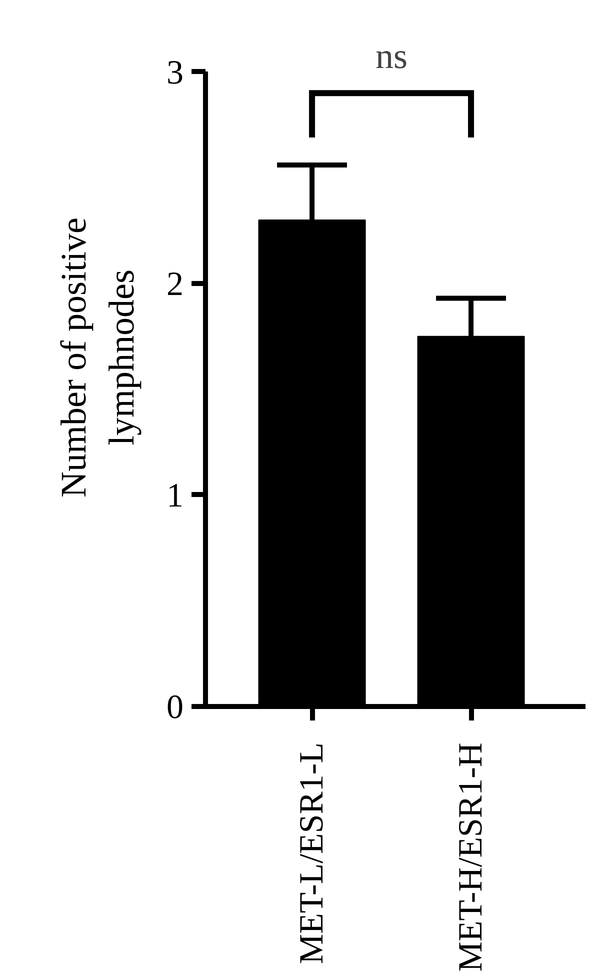 The width and height of the screenshot is (600, 974). What do you see at coordinates (175, 284) in the screenshot?
I see `y-tick-label: 2` at bounding box center [175, 284].